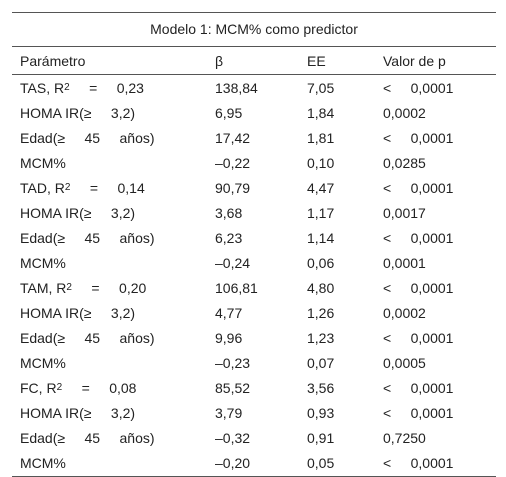 The height and width of the screenshot is (477, 506). Describe the element at coordinates (233, 363) in the screenshot. I see `table-cell: –0,23` at that location.